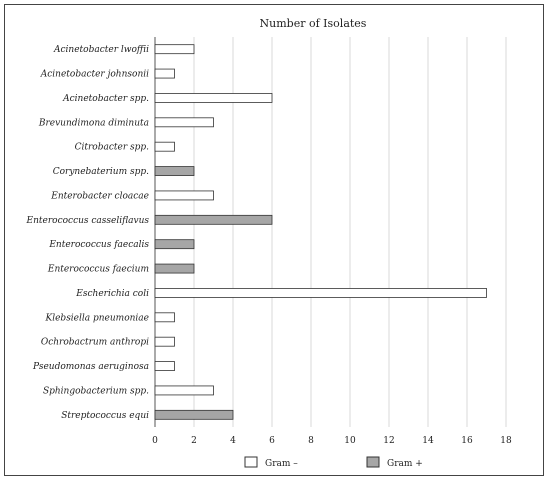 The image size is (550, 482). What do you see at coordinates (112, 148) in the screenshot?
I see `category-label-citrobacter-spp: Citrobacter spp.` at bounding box center [112, 148].